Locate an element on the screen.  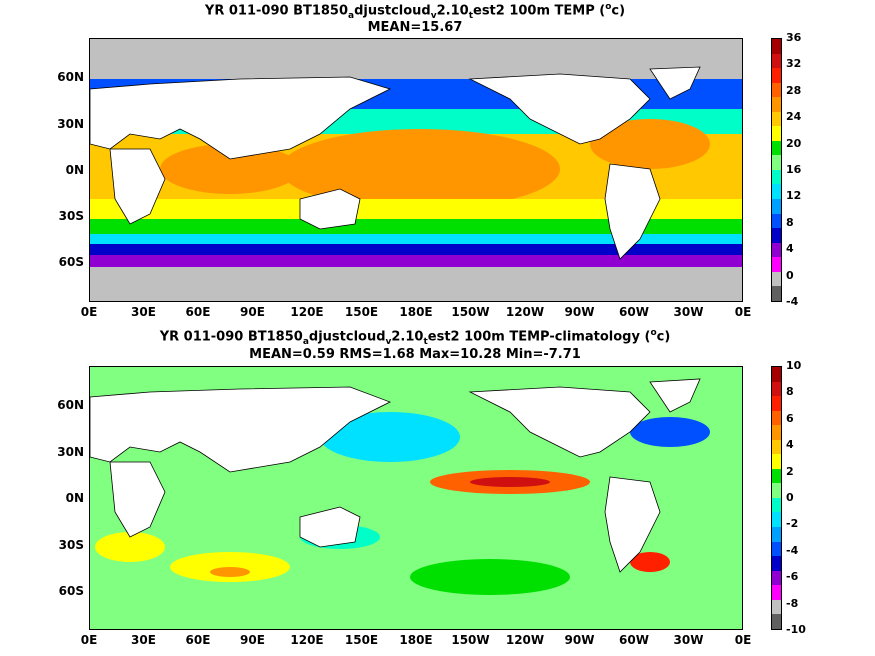
panel1-colorbar is located at coordinates (776, 170).